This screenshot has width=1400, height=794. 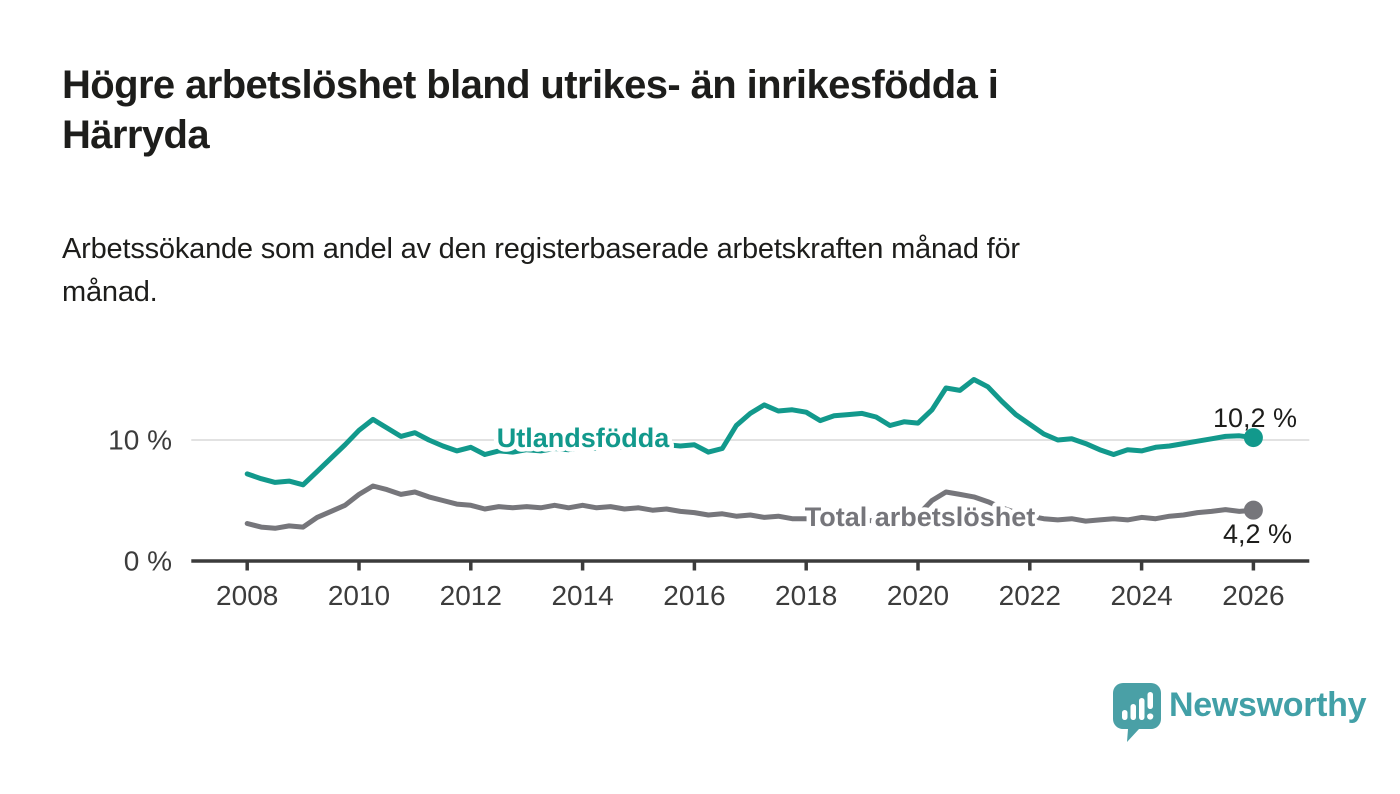 I want to click on chart-subtitle-line-2: månad., so click(x=110, y=292).